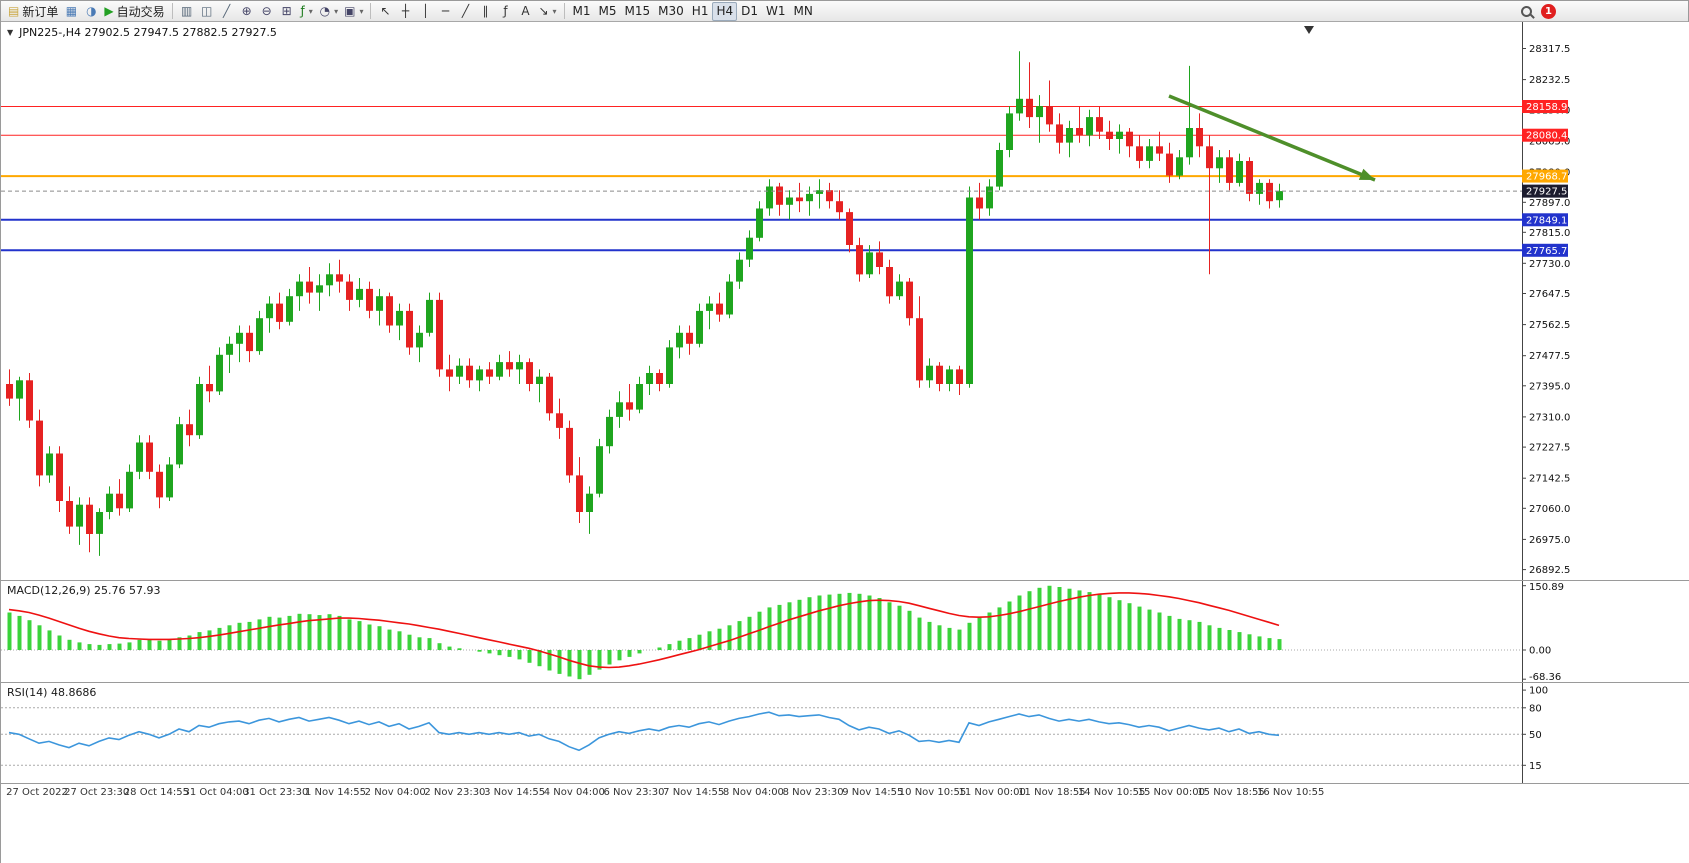  I want to click on price-tick: 27562.5, so click(1549, 325).